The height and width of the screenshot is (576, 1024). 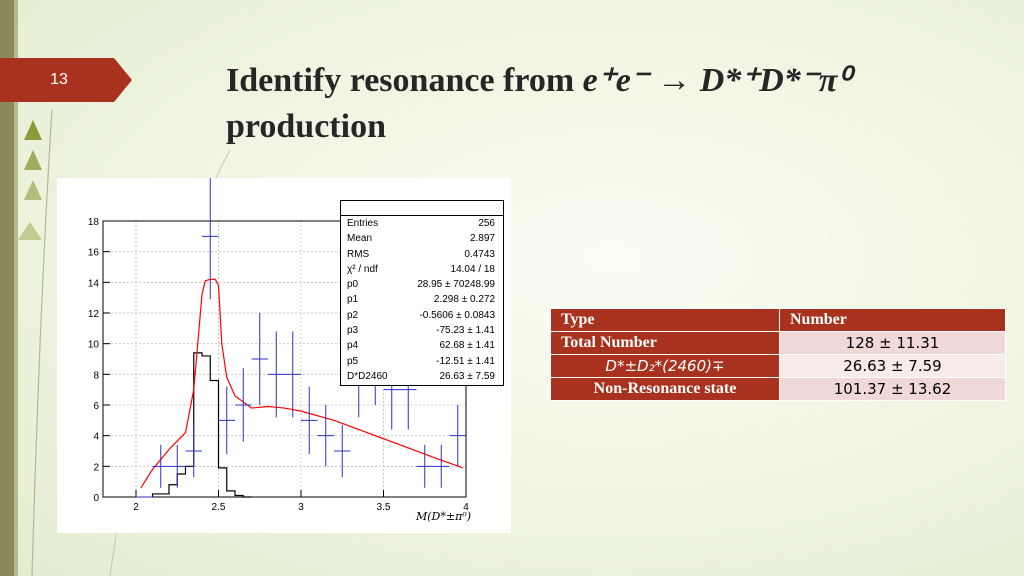 What do you see at coordinates (66, 80) in the screenshot?
I see `slide-number: 13` at bounding box center [66, 80].